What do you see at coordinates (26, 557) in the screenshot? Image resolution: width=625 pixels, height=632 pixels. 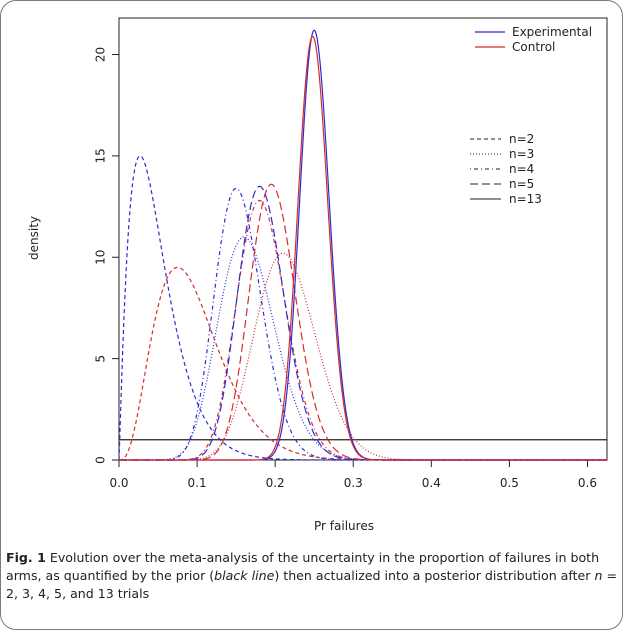 I see `caption-figure-label: Fig. 1` at bounding box center [26, 557].